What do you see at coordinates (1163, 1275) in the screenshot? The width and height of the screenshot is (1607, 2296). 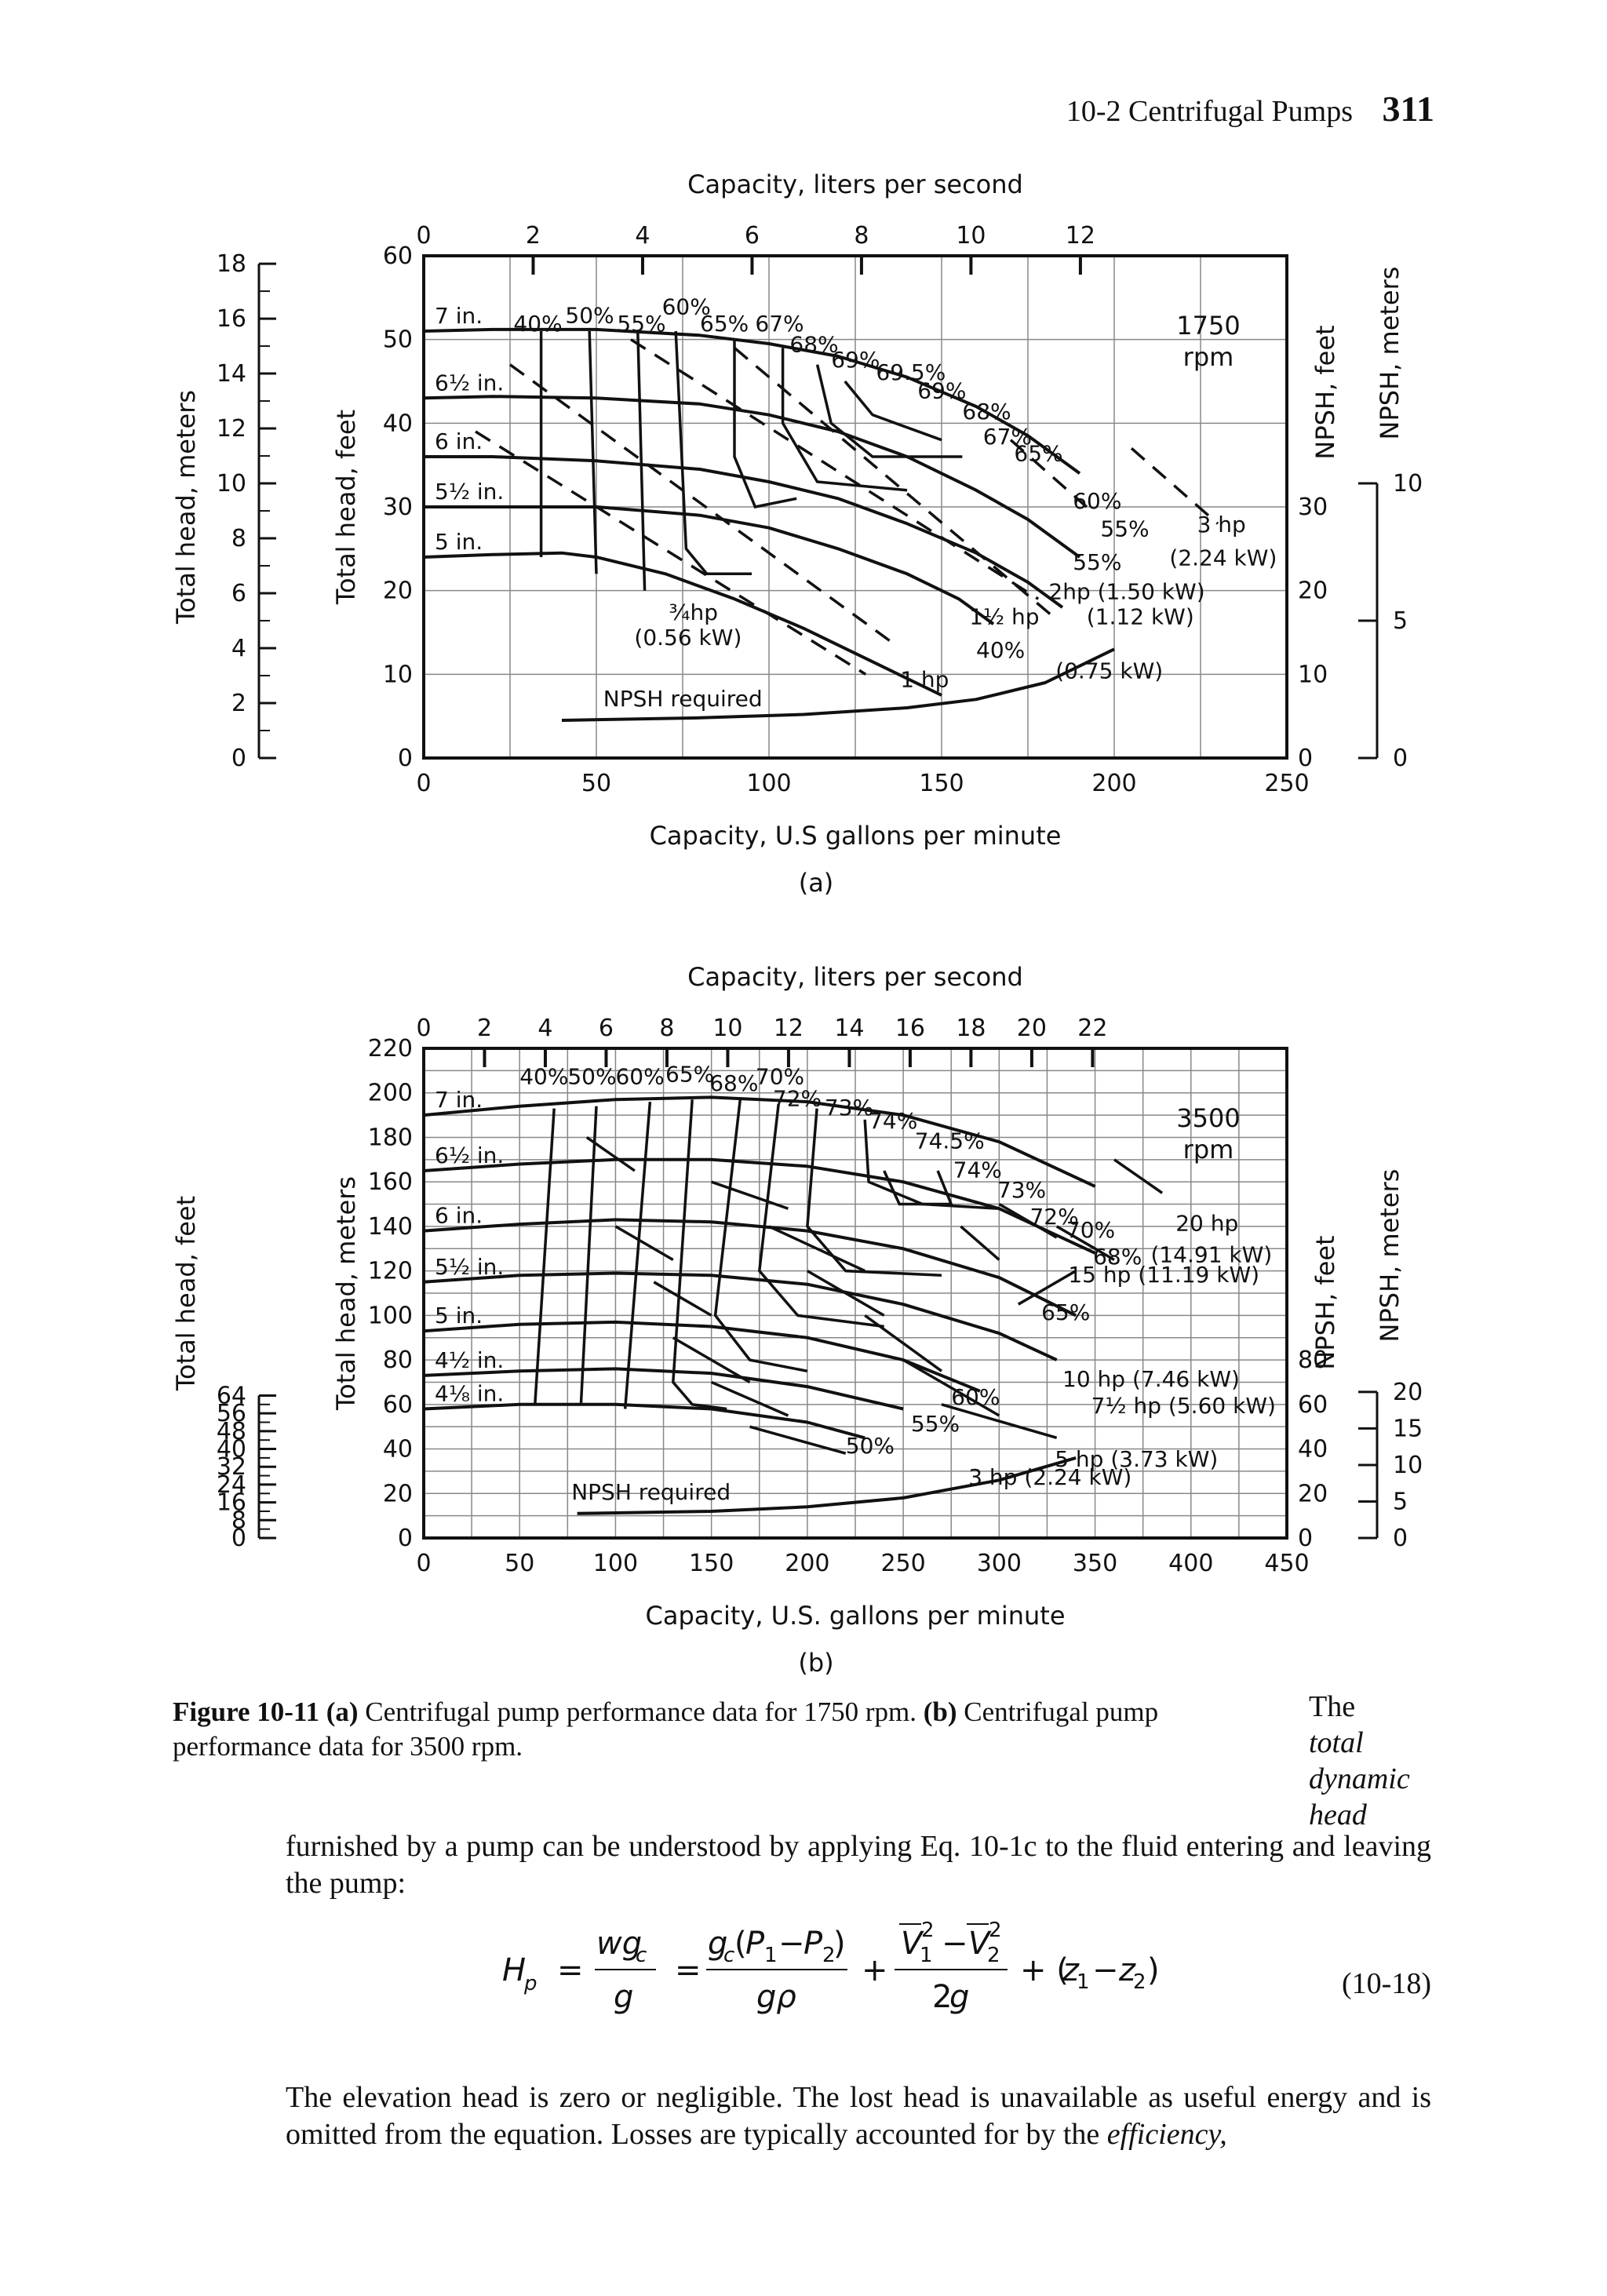 I see `power-label: 15 hp (11.19 kW)` at bounding box center [1163, 1275].